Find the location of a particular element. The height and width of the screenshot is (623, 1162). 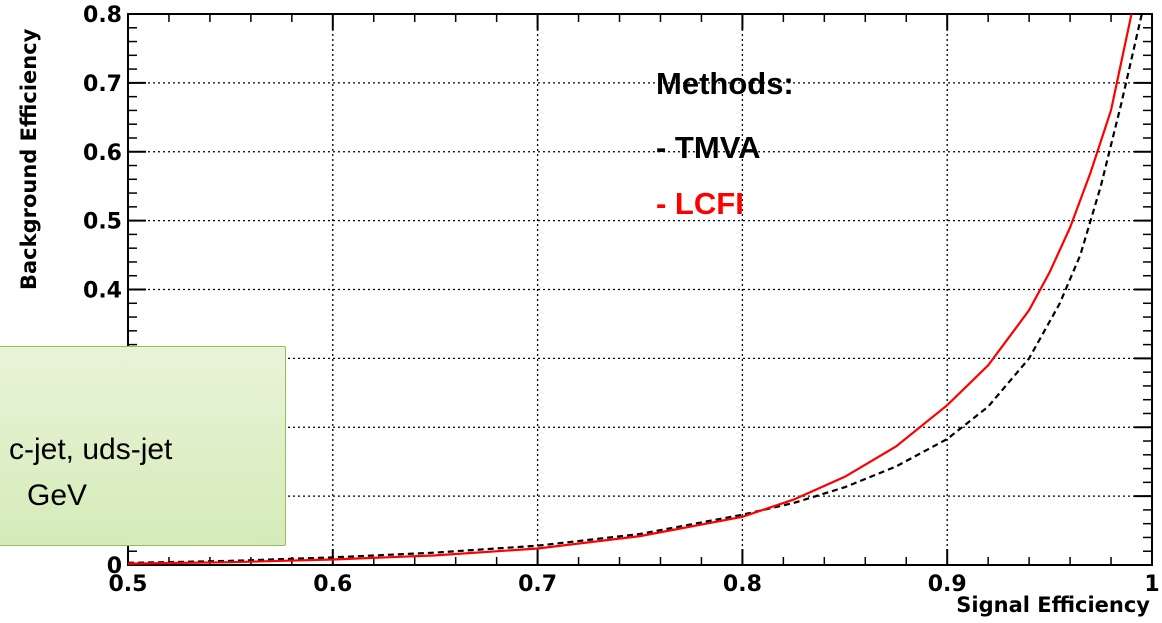

y-tick-label: 0.7 is located at coordinates (102, 84).